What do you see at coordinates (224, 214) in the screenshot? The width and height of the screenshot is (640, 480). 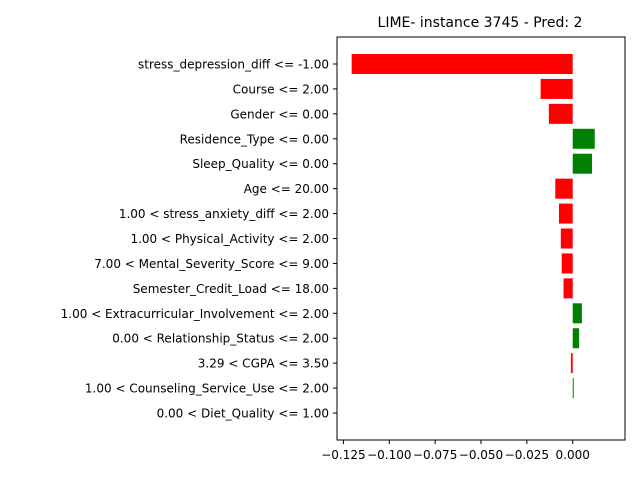 I see `y-tick-label: 1.00 < stress_anxiety_diff <= 2.00` at bounding box center [224, 214].